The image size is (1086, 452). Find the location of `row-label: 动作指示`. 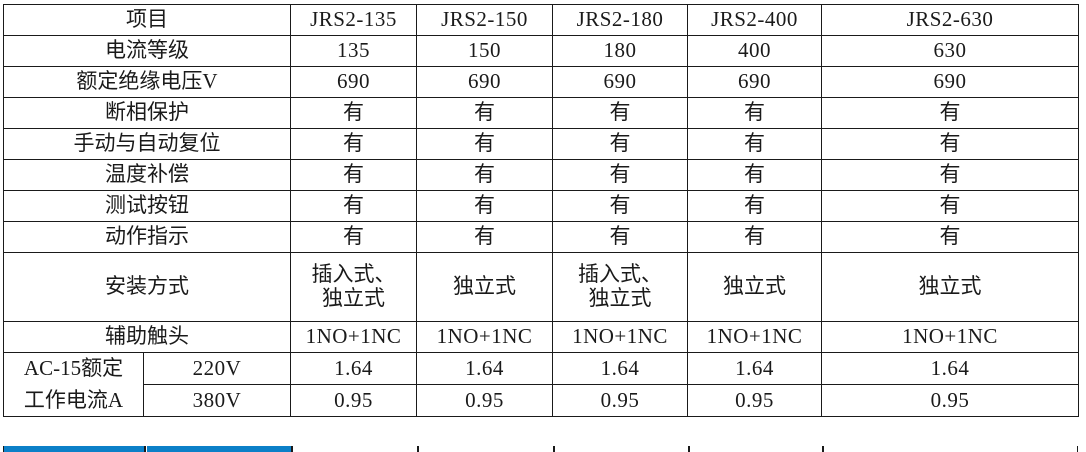

row-label: 动作指示 is located at coordinates (147, 237).